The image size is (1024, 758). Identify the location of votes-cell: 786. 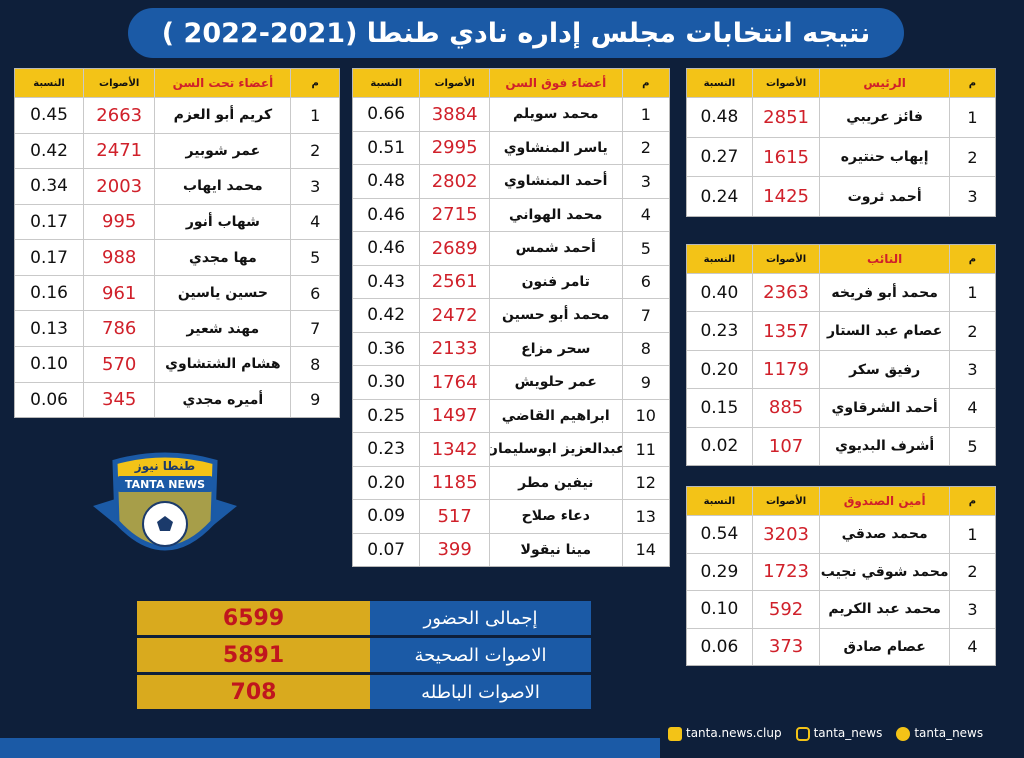
(118, 328).